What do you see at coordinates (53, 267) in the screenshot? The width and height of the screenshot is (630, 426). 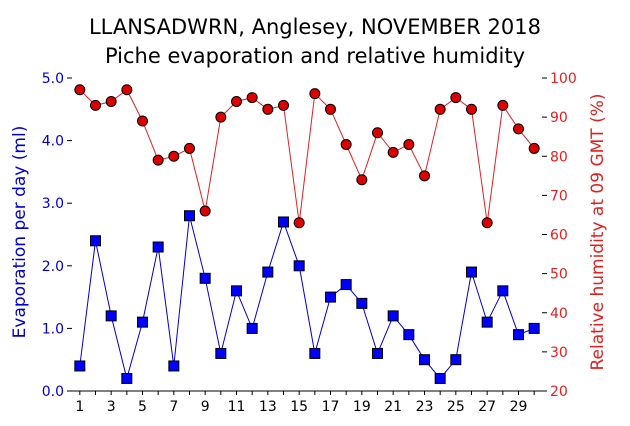 I see `left-tick-label: 2.0` at bounding box center [53, 267].